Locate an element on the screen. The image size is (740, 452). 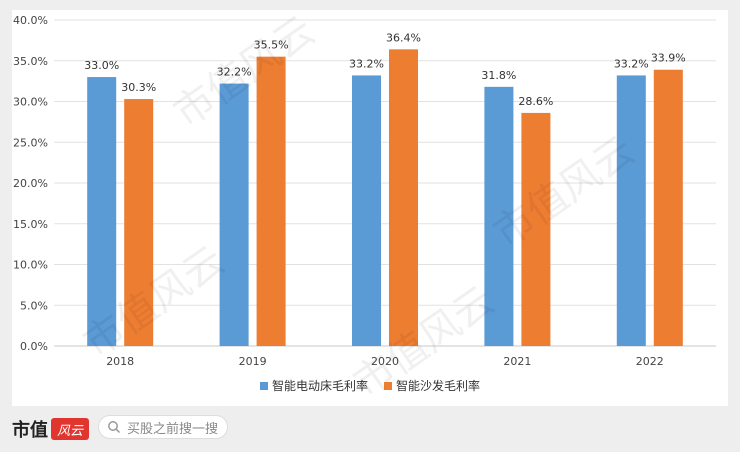
data-label: 35.5% is located at coordinates (271, 45).